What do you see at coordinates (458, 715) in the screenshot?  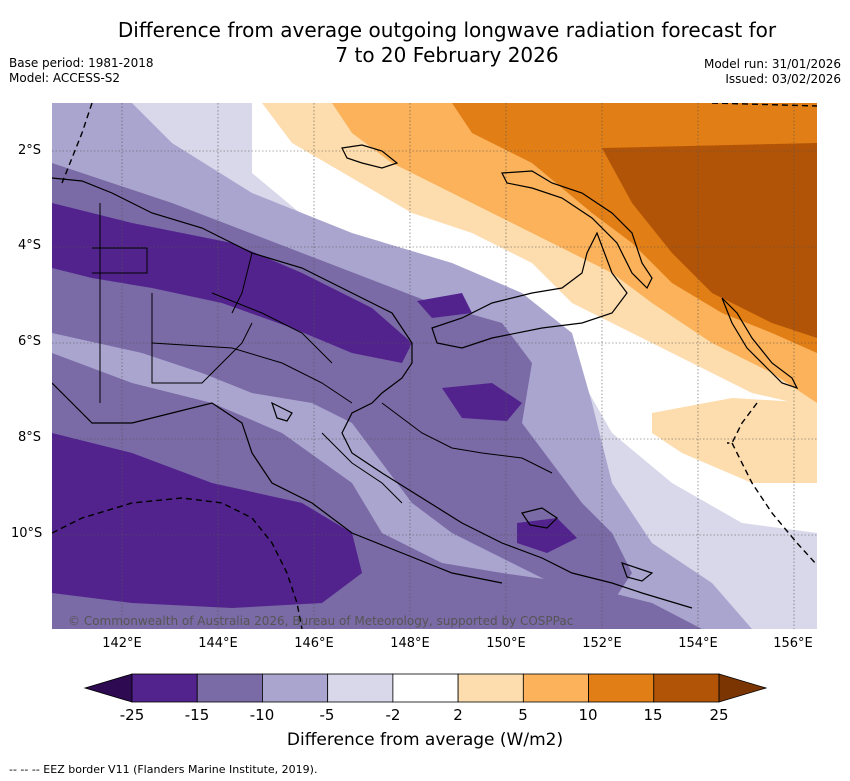 I see `colorbar-tick-6: 2` at bounding box center [458, 715].